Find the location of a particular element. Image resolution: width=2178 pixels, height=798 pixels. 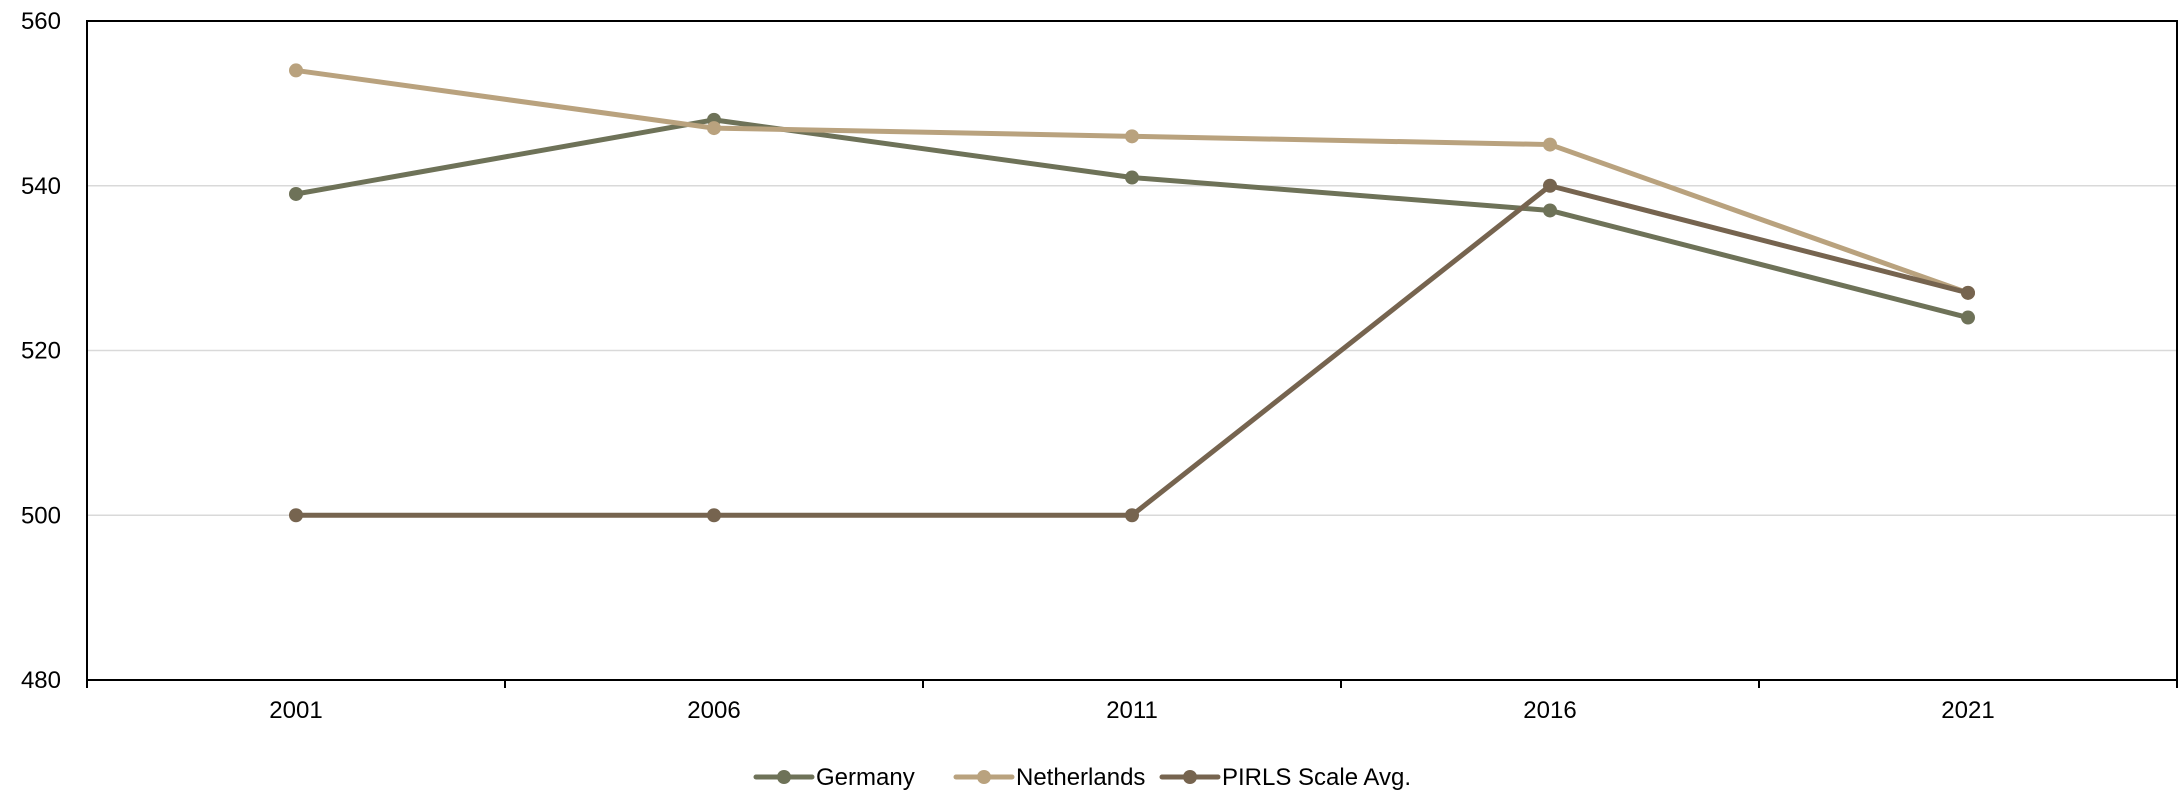

legend-item: PIRLS Scale Avg. is located at coordinates (1285, 777).